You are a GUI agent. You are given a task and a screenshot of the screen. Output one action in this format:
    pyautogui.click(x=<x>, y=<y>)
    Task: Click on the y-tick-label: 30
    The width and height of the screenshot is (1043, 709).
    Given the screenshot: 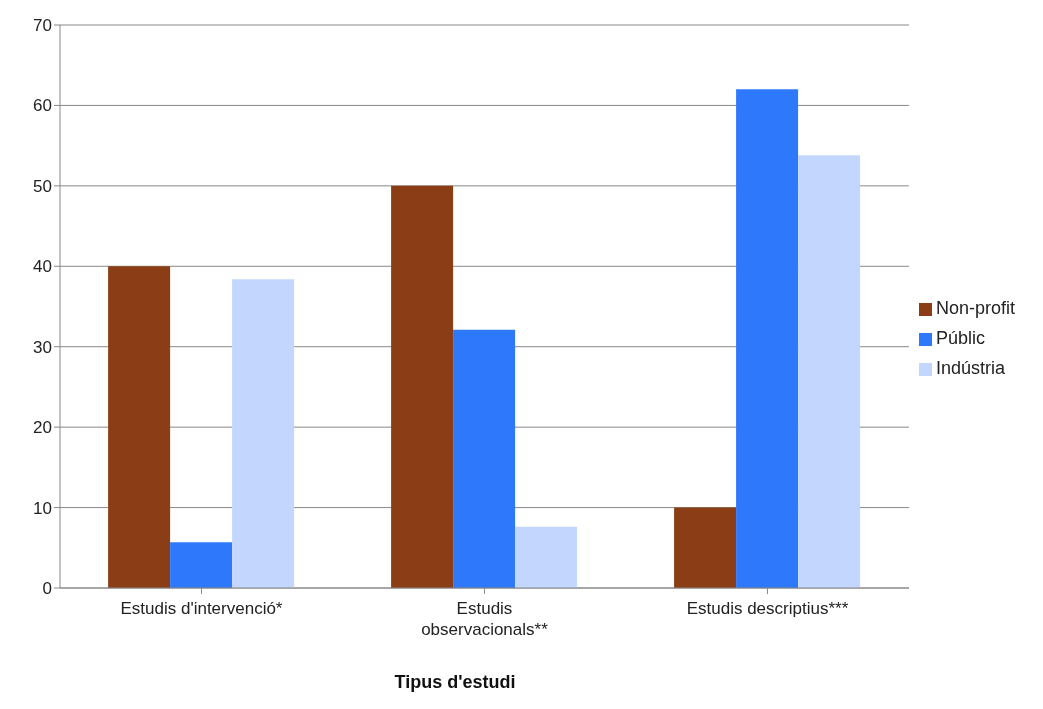 What is the action you would take?
    pyautogui.click(x=42, y=347)
    